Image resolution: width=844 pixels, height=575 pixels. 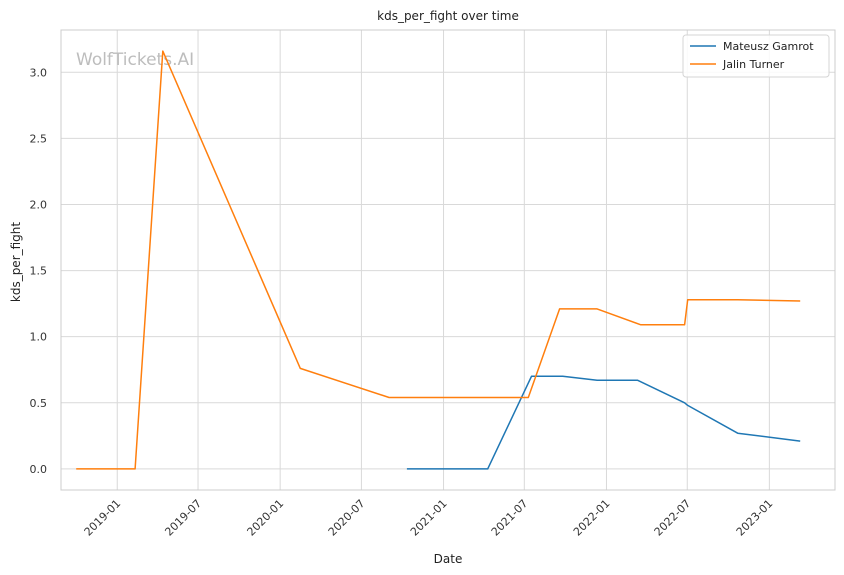 What do you see at coordinates (603, 422) in the screenshot?
I see `series-line-mateusz-gamrot` at bounding box center [603, 422].